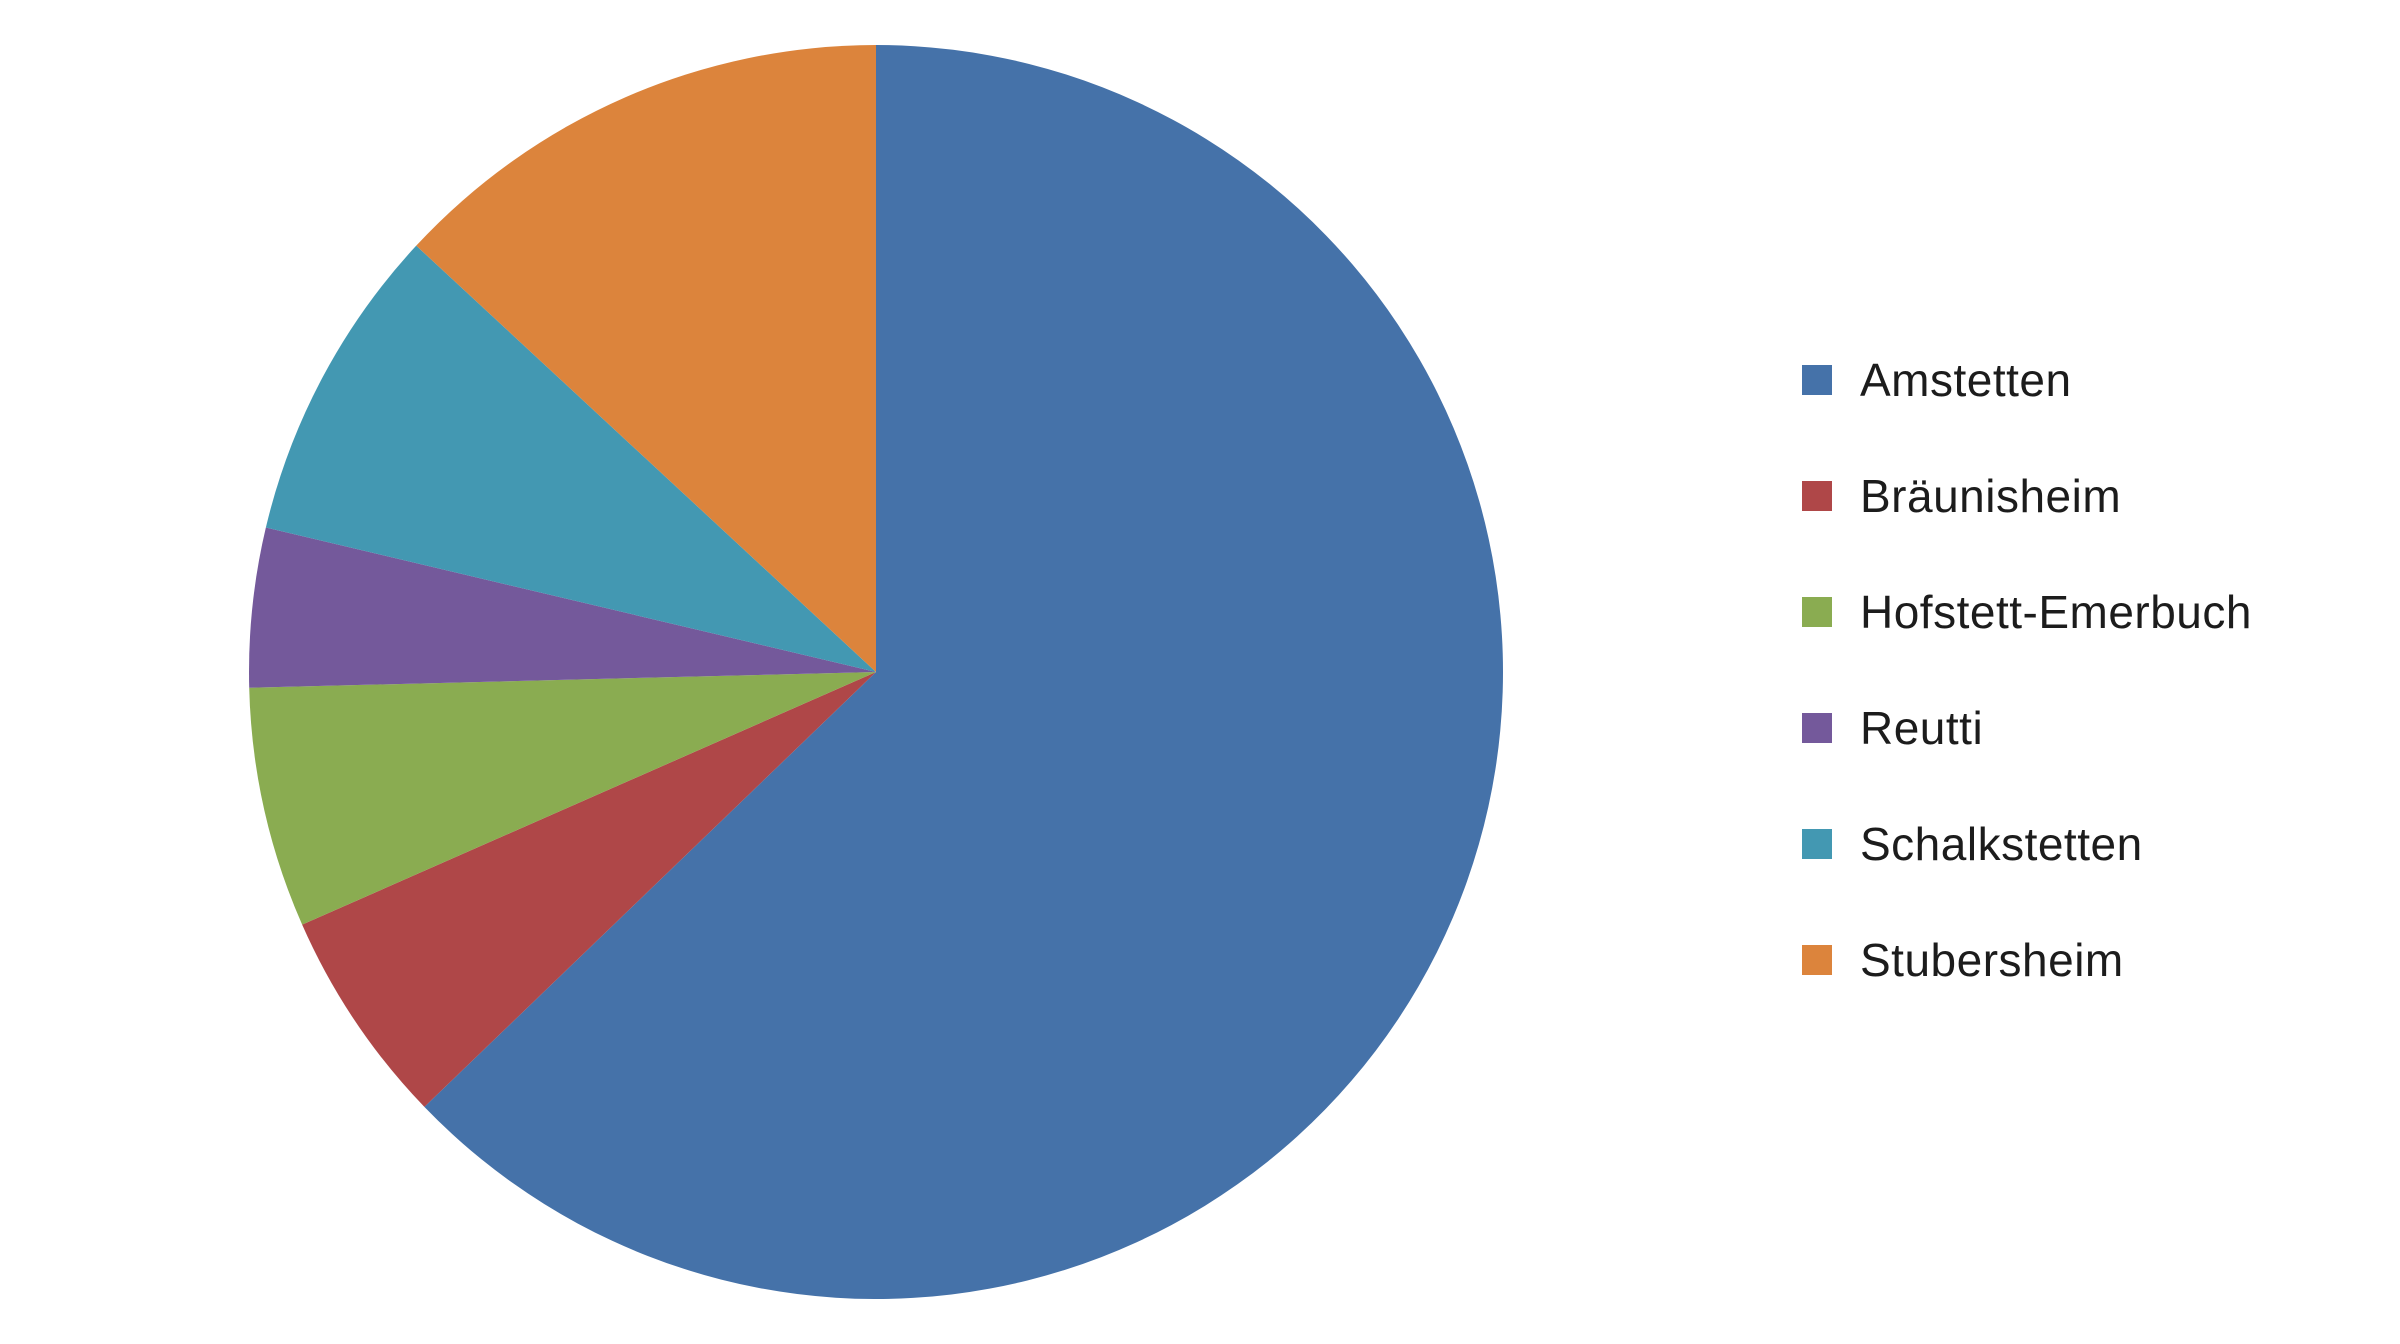 The width and height of the screenshot is (2400, 1344). What do you see at coordinates (1966, 380) in the screenshot?
I see `legend-label: Amstetten` at bounding box center [1966, 380].